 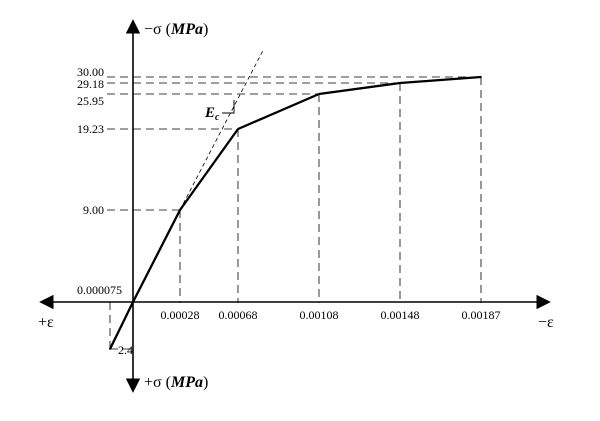 What do you see at coordinates (319, 315) in the screenshot?
I see `x-tick-label: 0.00108` at bounding box center [319, 315].